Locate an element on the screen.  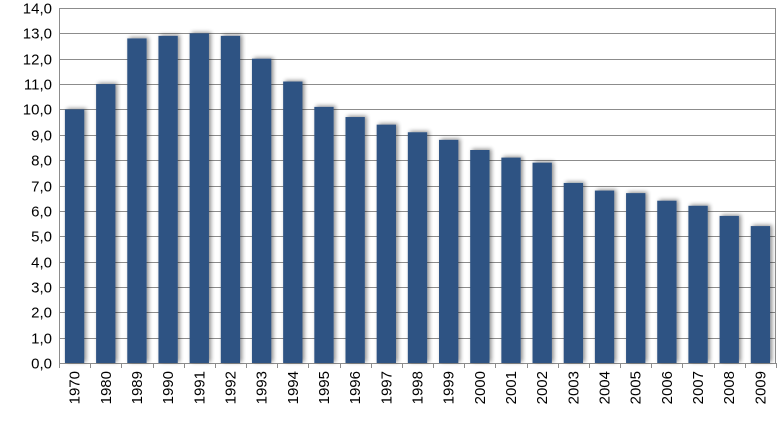
y-tick-label: 12,0 is located at coordinates (37, 60).